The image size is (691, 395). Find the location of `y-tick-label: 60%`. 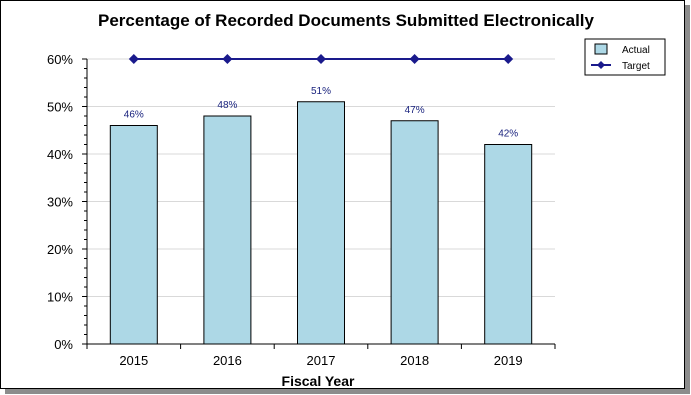

y-tick-label: 60% is located at coordinates (60, 59).